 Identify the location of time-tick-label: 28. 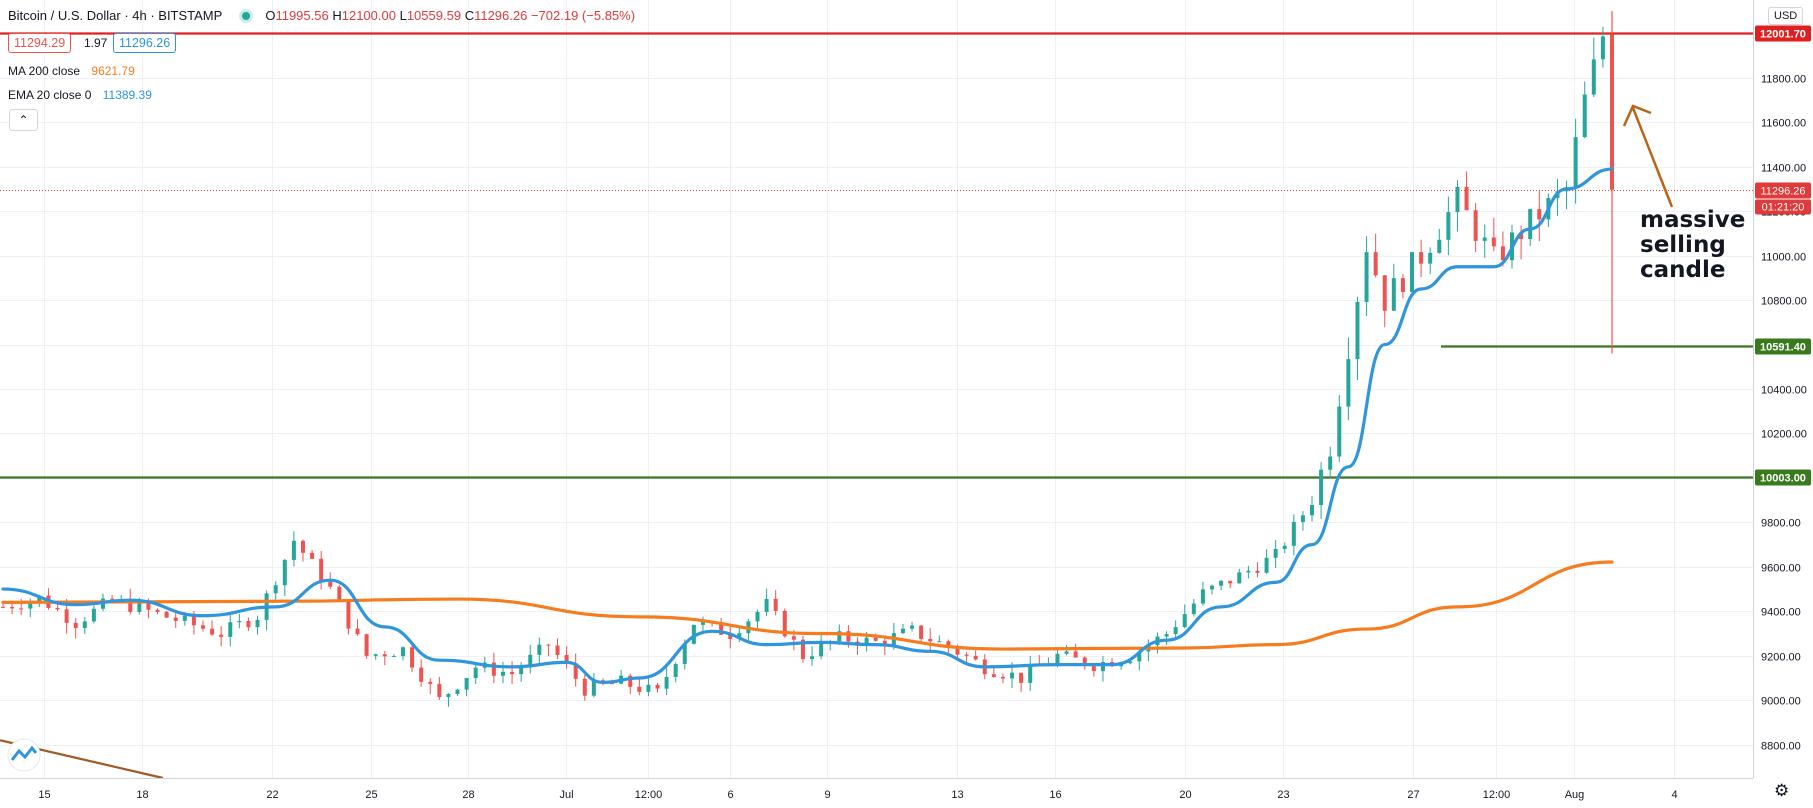
(468, 795).